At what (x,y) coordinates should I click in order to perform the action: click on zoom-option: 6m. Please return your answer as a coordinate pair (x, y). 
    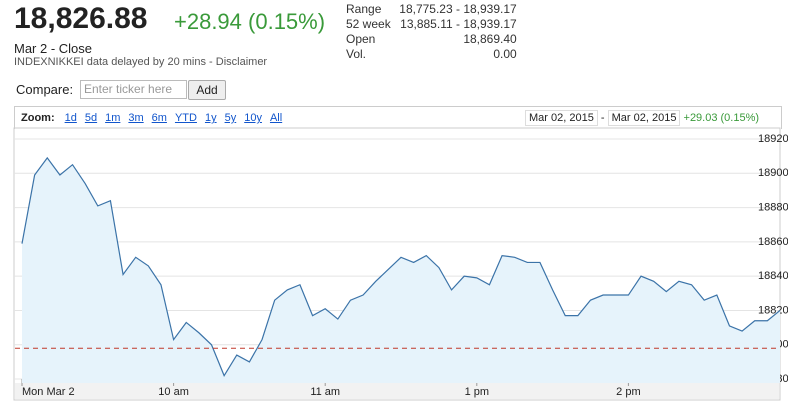
    Looking at the image, I should click on (159, 118).